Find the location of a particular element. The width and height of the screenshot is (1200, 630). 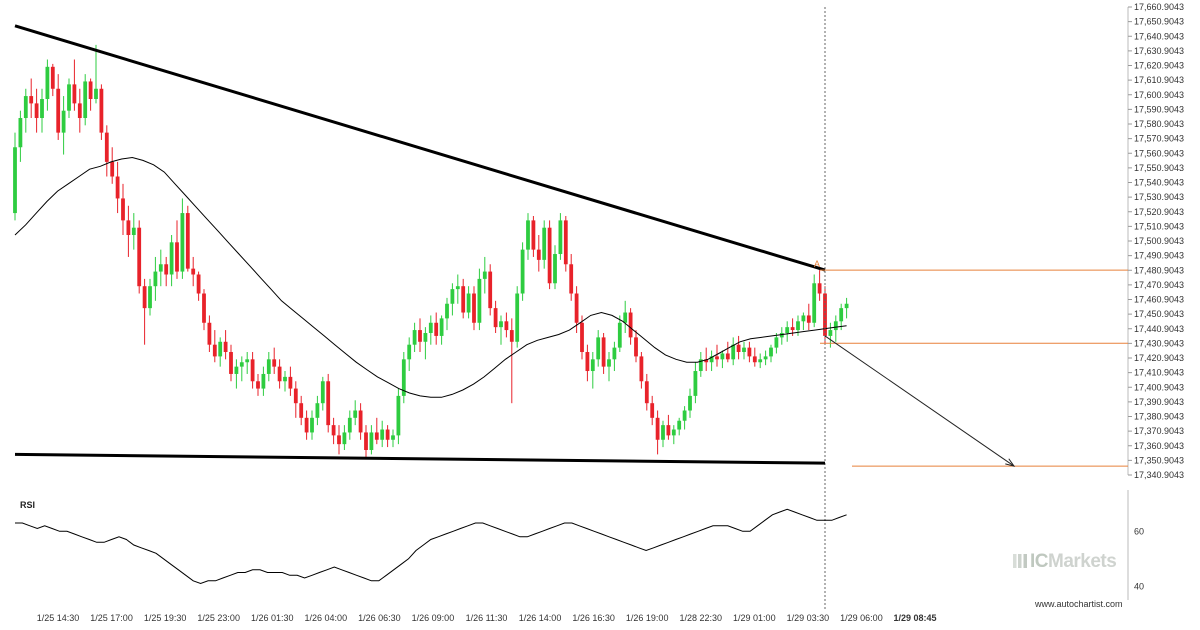

brand-rest: Markets is located at coordinates (1082, 561).